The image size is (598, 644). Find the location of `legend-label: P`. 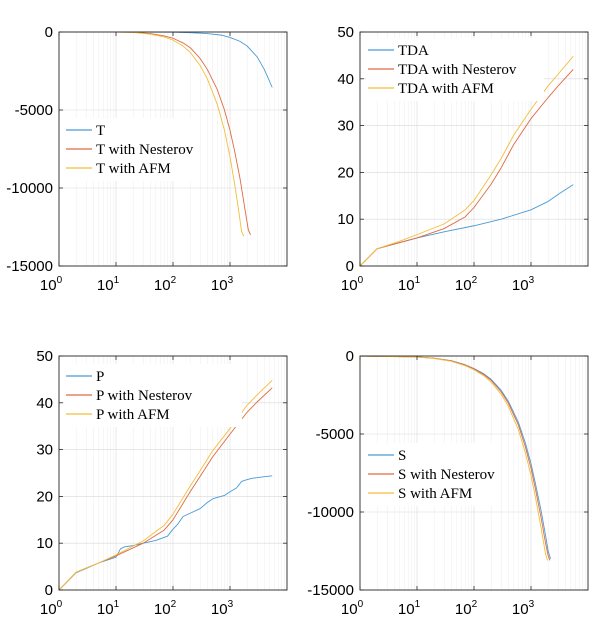

legend-label: P is located at coordinates (100, 377).